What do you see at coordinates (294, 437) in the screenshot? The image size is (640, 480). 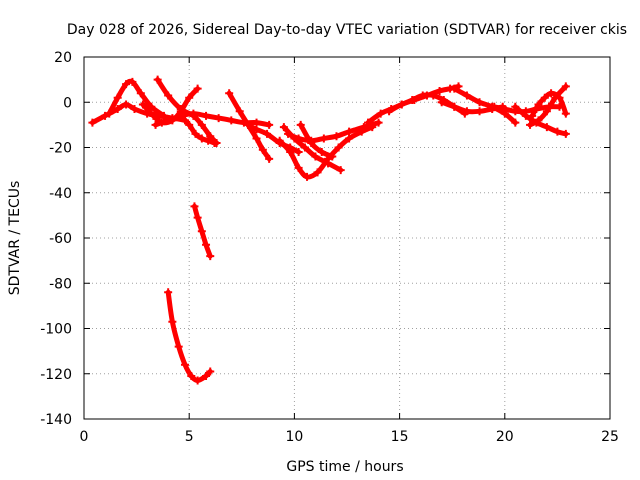 I see `x-tick-label: 10` at bounding box center [294, 437].